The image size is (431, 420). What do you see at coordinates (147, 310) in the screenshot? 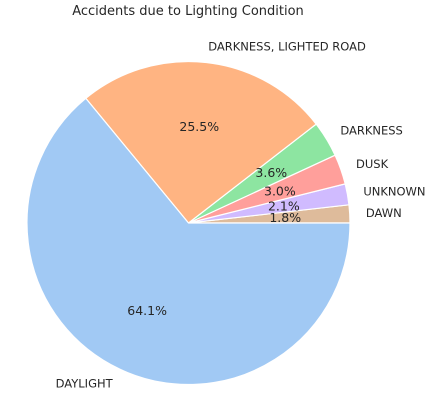
I see `slice-pct-daylight: 64.1%` at bounding box center [147, 310].